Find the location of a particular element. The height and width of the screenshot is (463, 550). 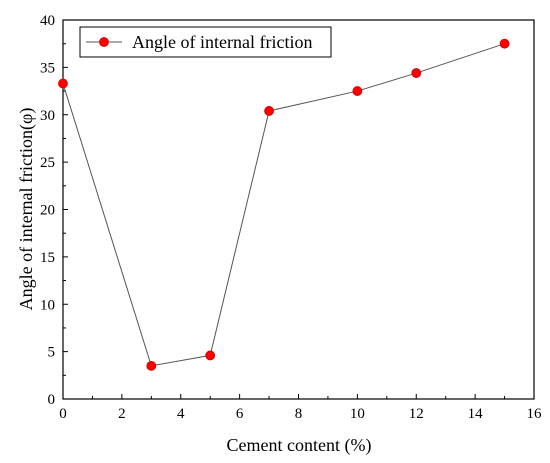

y-tick-label: 5 is located at coordinates (52, 353).